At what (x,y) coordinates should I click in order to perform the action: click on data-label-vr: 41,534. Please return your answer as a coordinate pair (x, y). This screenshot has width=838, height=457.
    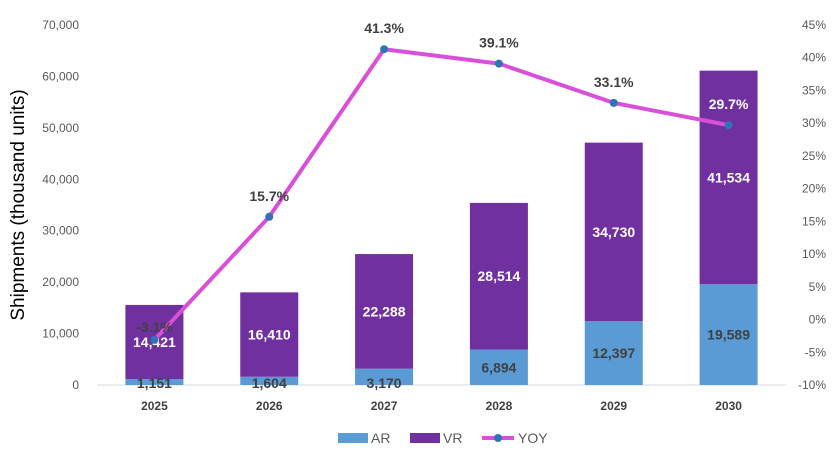
    Looking at the image, I should click on (728, 177).